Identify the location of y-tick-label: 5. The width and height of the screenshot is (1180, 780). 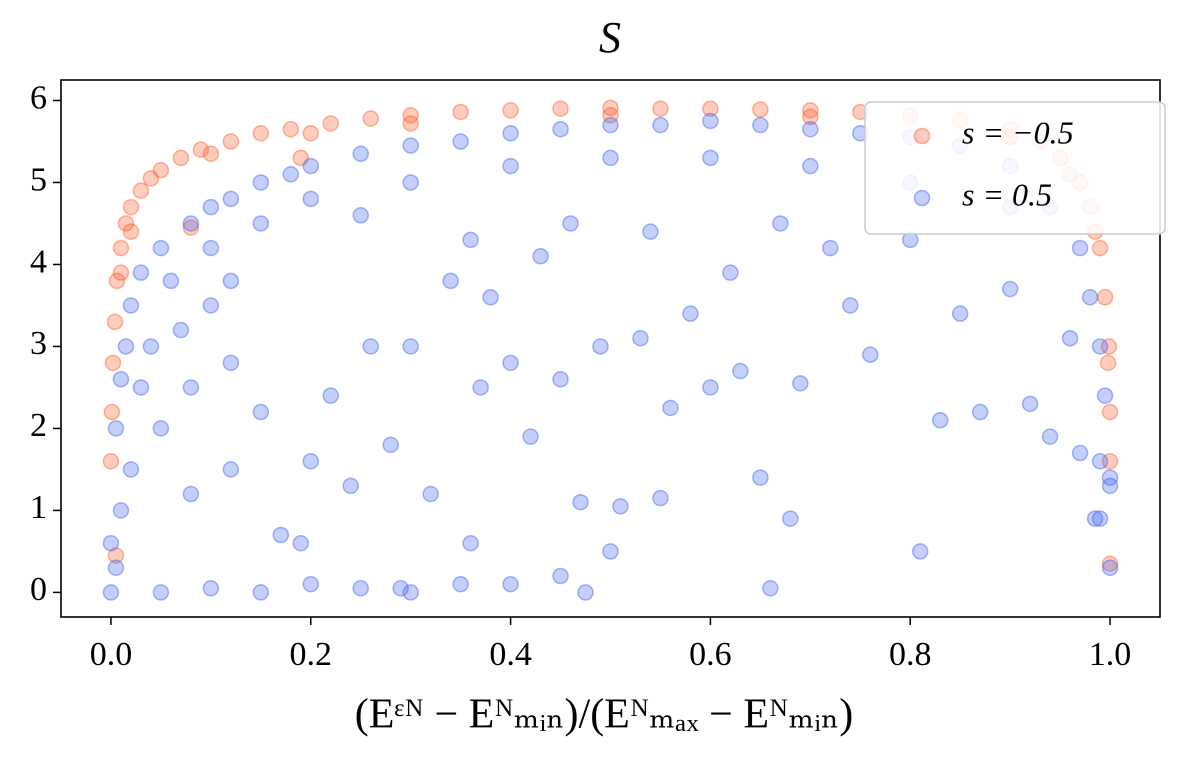
(38, 179).